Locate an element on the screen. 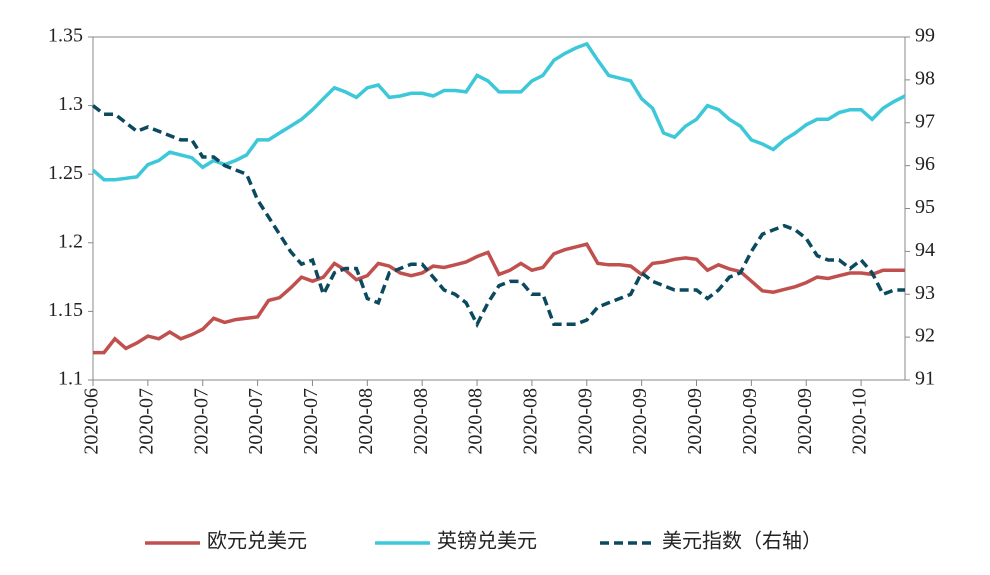 The height and width of the screenshot is (575, 990). x-tick-label: 2020-10 is located at coordinates (860, 421).